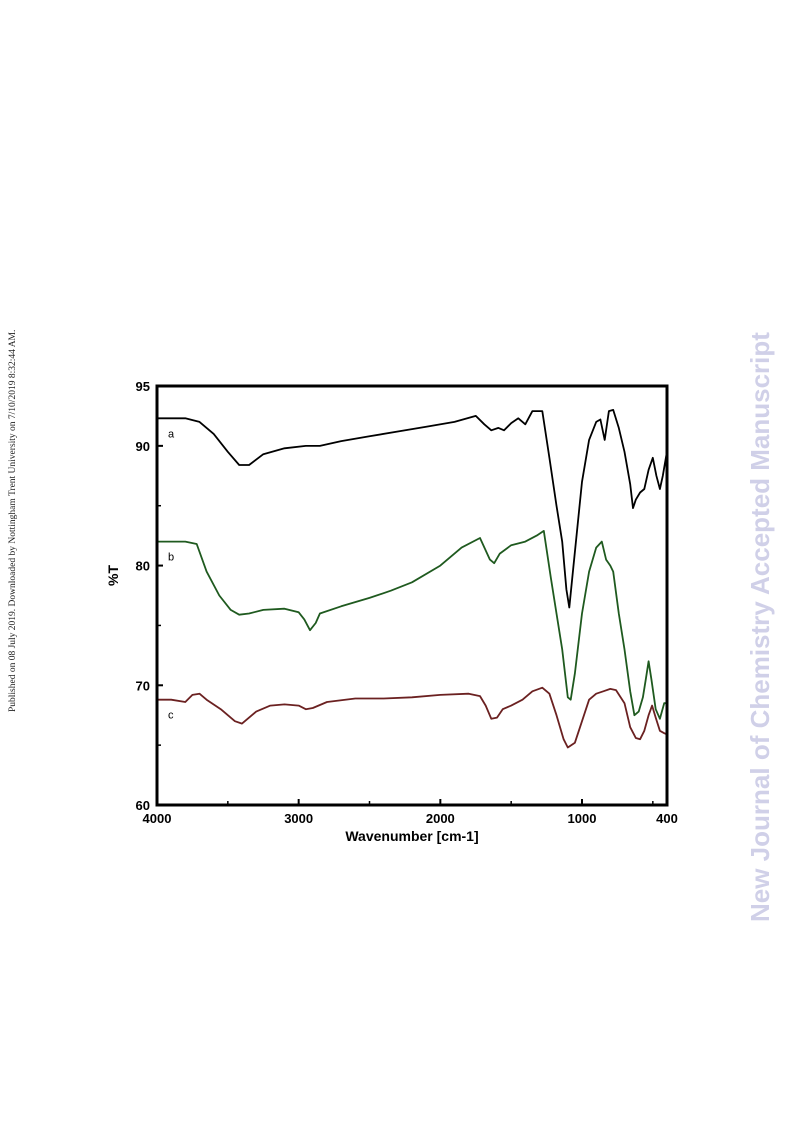  What do you see at coordinates (412, 625) in the screenshot?
I see `series-line-b` at bounding box center [412, 625].